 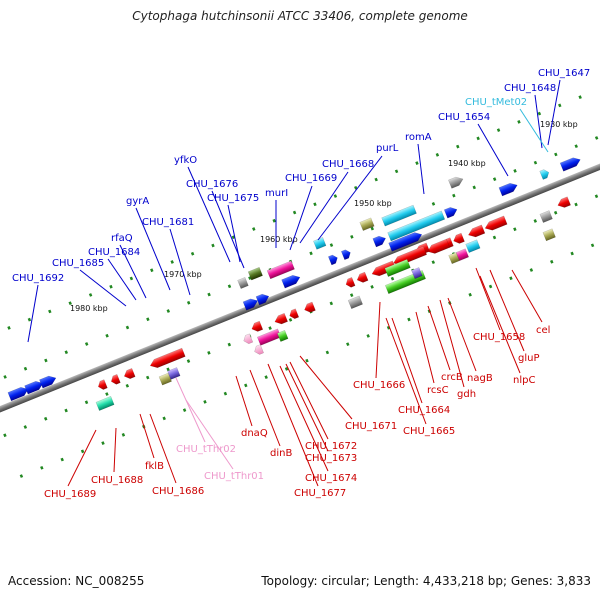 I want to click on kbp-tick-label: 1960 kbp, so click(x=279, y=239).